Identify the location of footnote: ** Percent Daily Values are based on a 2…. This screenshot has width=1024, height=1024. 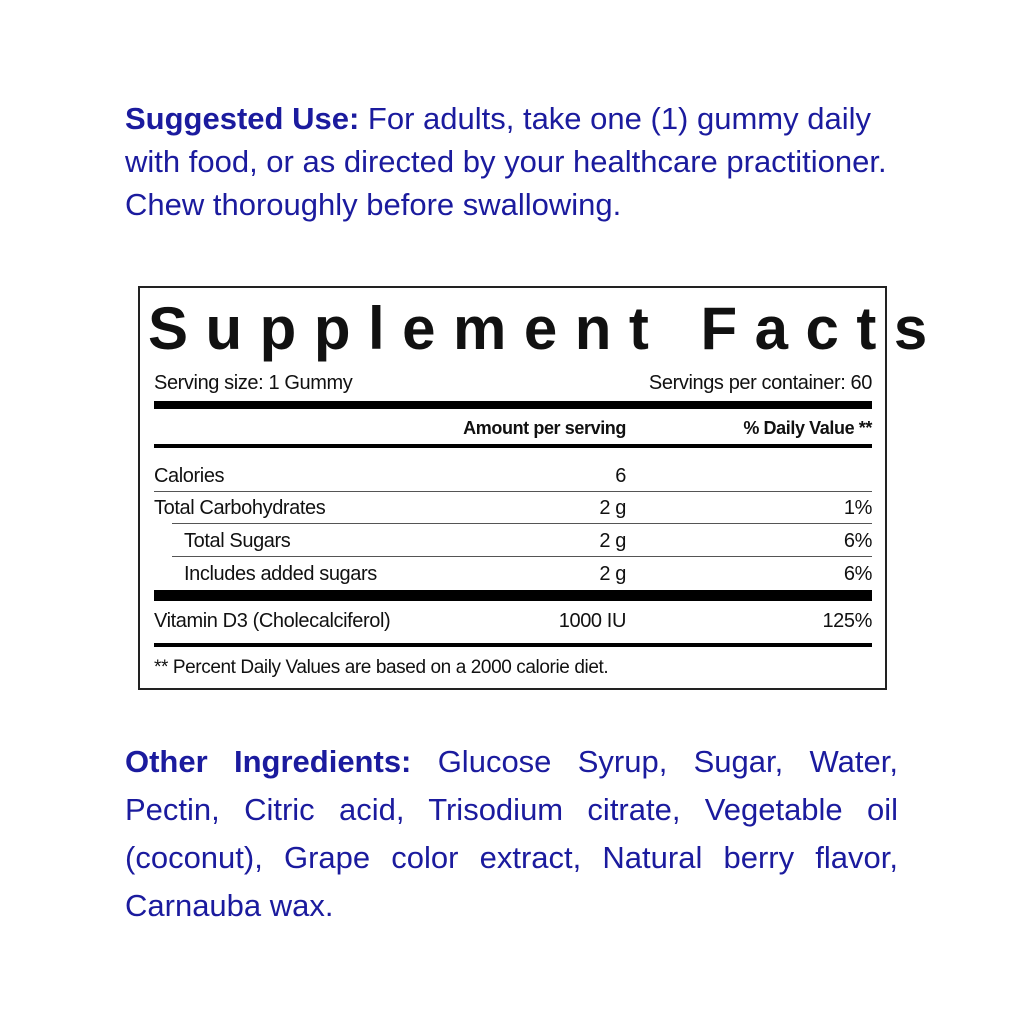
(381, 667).